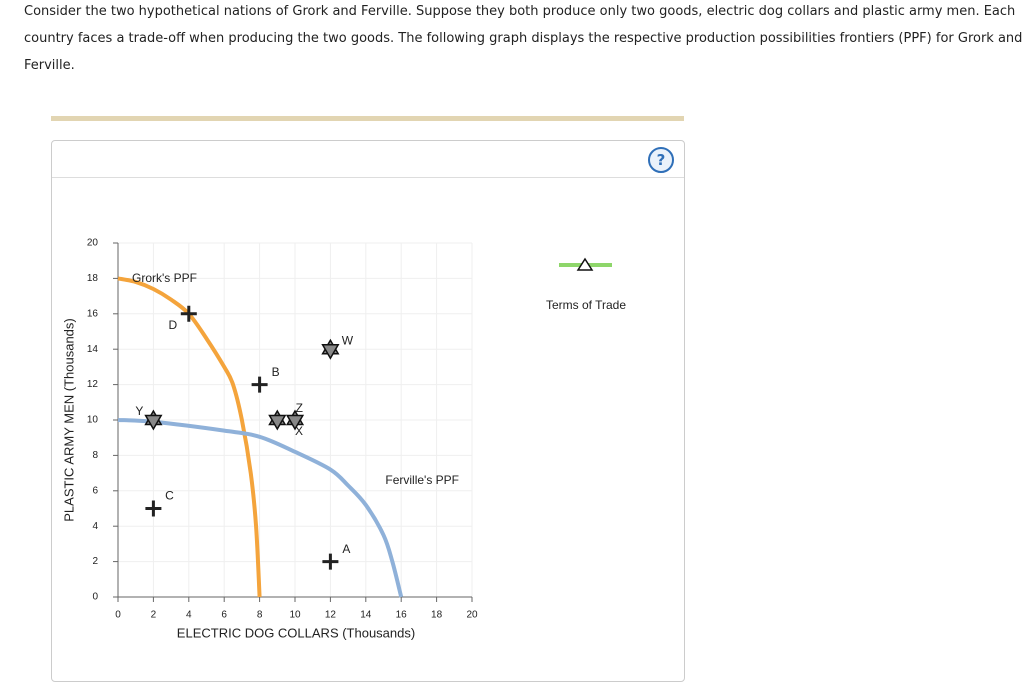 This screenshot has height=682, width=1024. What do you see at coordinates (118, 615) in the screenshot?
I see `x-tick-label: 0` at bounding box center [118, 615].